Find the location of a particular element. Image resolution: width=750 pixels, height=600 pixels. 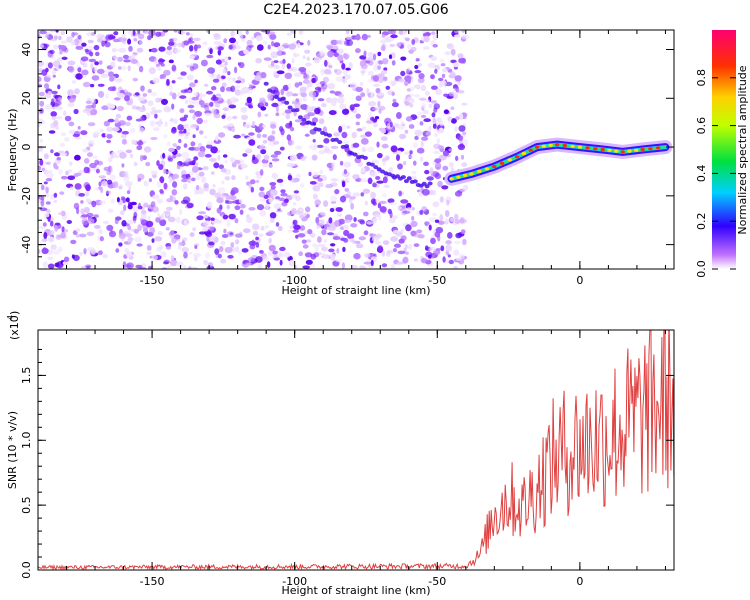

colorbar-tick-label: 0.8 is located at coordinates (701, 78).